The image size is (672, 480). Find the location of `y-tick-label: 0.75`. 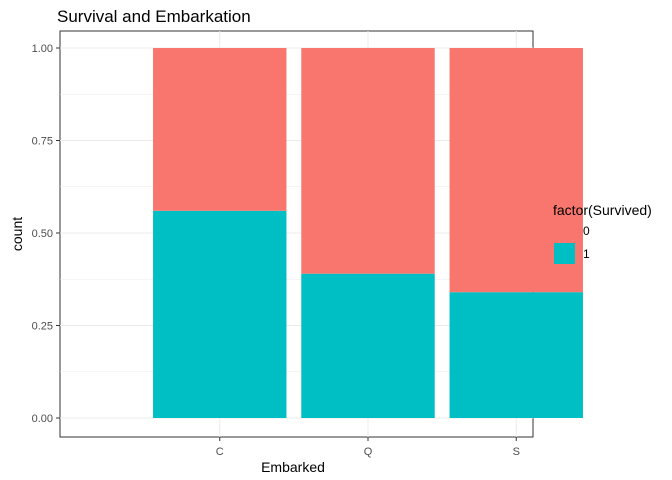

y-tick-label: 0.75 is located at coordinates (42, 142).